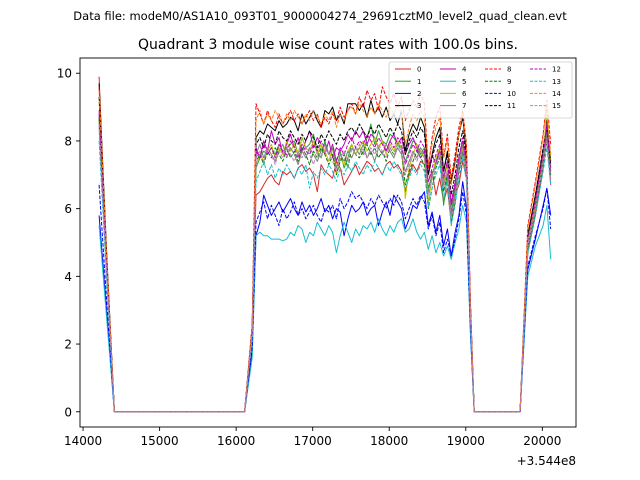 The width and height of the screenshot is (640, 480). I want to click on x-tick-label: 17000, so click(313, 441).